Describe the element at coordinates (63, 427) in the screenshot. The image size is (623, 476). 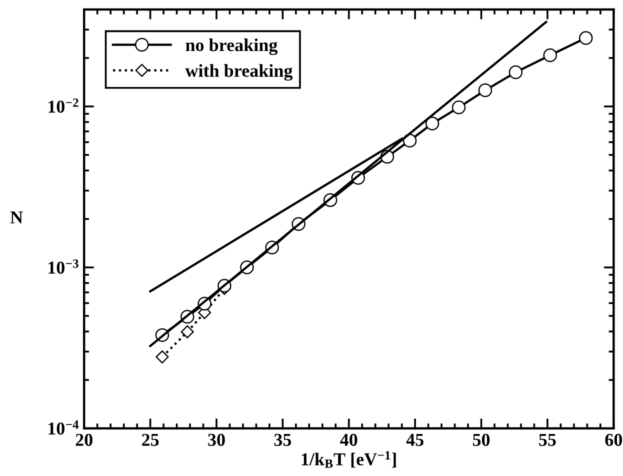
I see `y-tick-label: 10$^{−4}$` at that location.